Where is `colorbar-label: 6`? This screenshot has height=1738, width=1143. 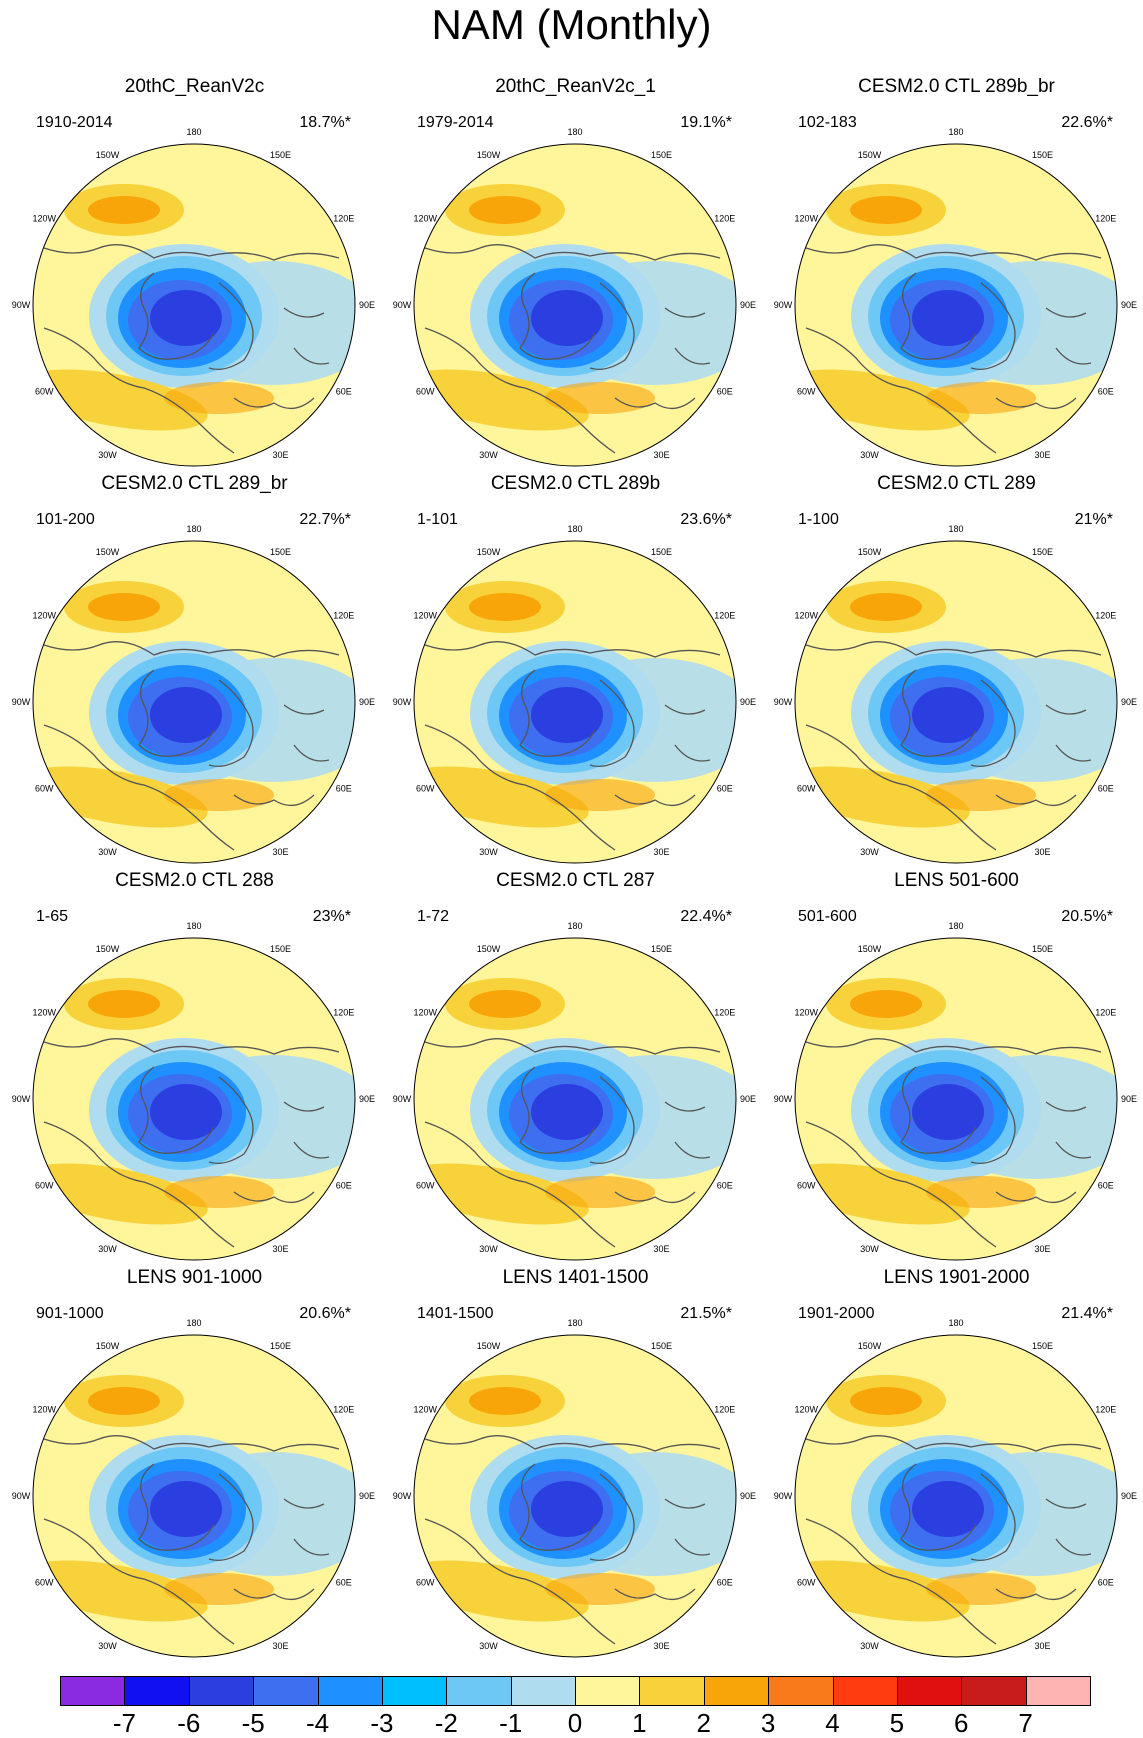 colorbar-label: 6 is located at coordinates (961, 1723).